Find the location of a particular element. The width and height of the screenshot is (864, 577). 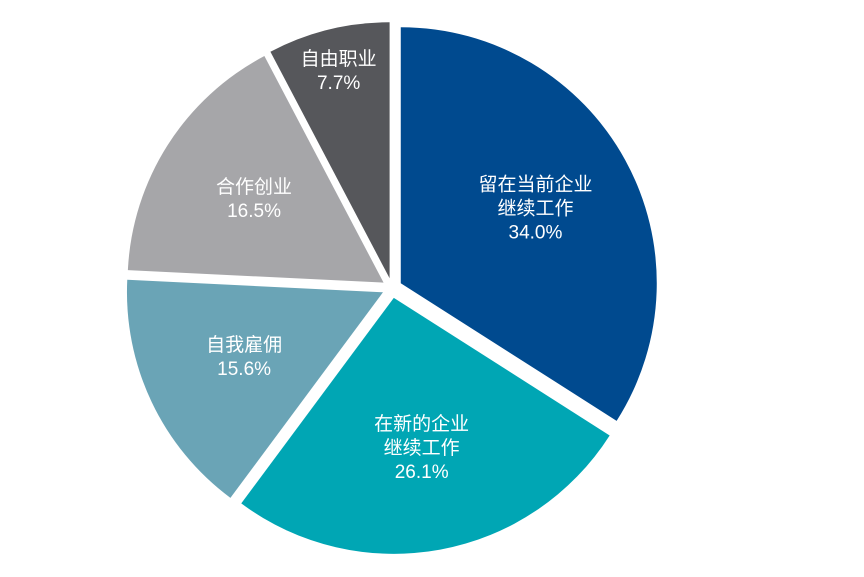

value-label: 15.6% is located at coordinates (244, 369).